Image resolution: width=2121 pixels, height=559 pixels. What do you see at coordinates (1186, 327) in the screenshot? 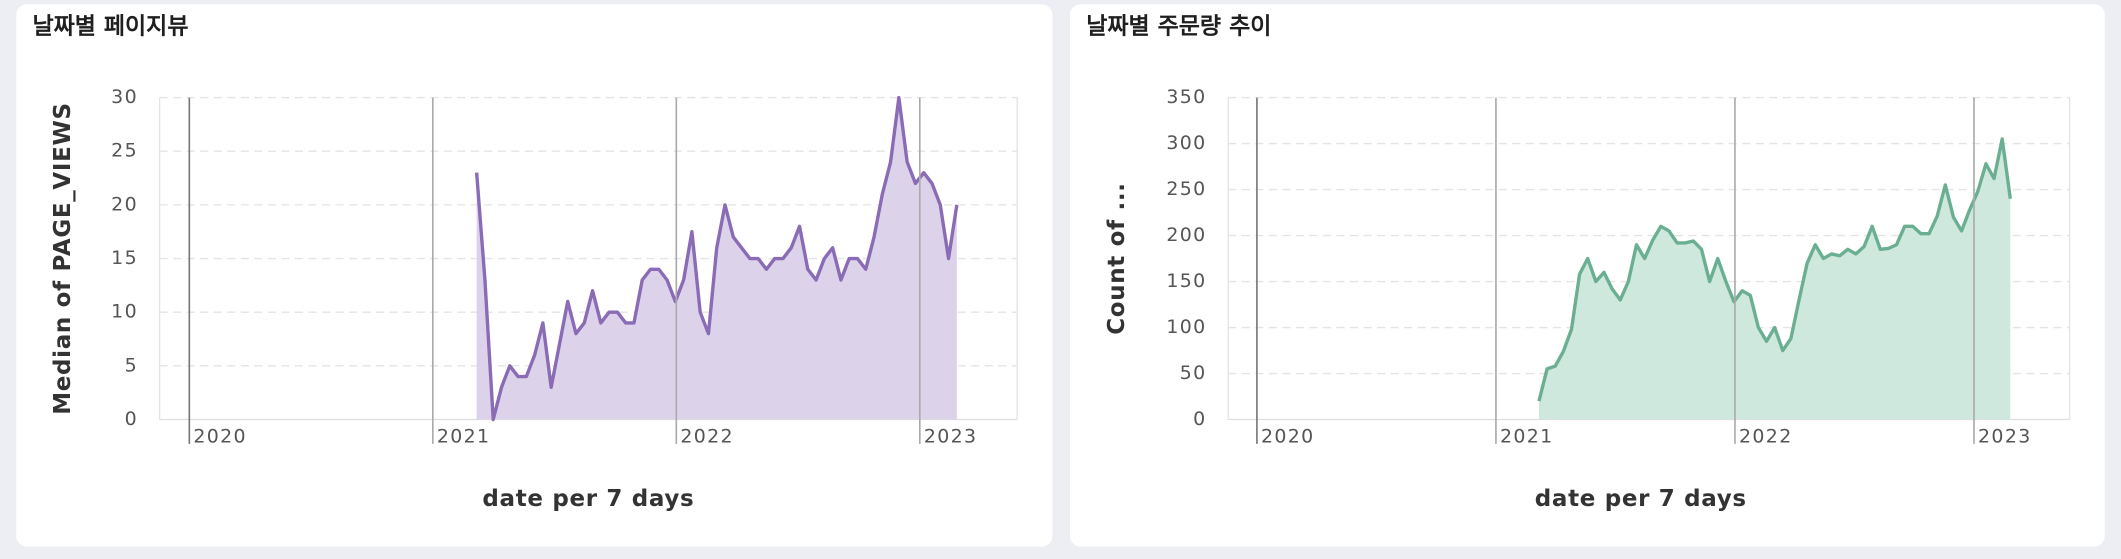
I see `y-tick-label: 100` at bounding box center [1186, 327].